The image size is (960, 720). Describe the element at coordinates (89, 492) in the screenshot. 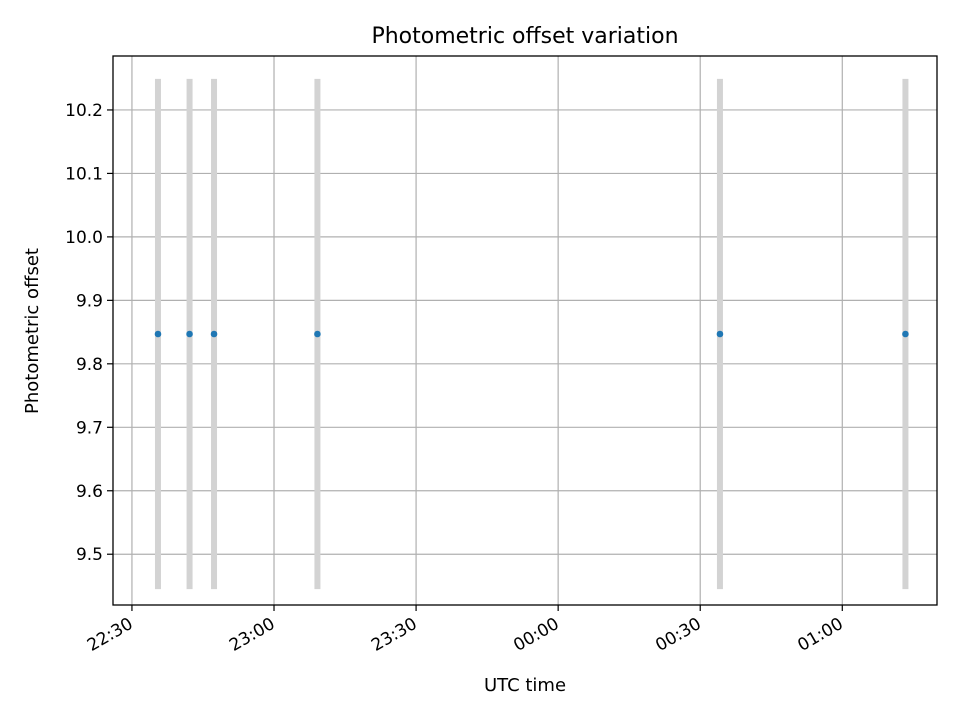

I see `y-tick-label: 9.6` at that location.